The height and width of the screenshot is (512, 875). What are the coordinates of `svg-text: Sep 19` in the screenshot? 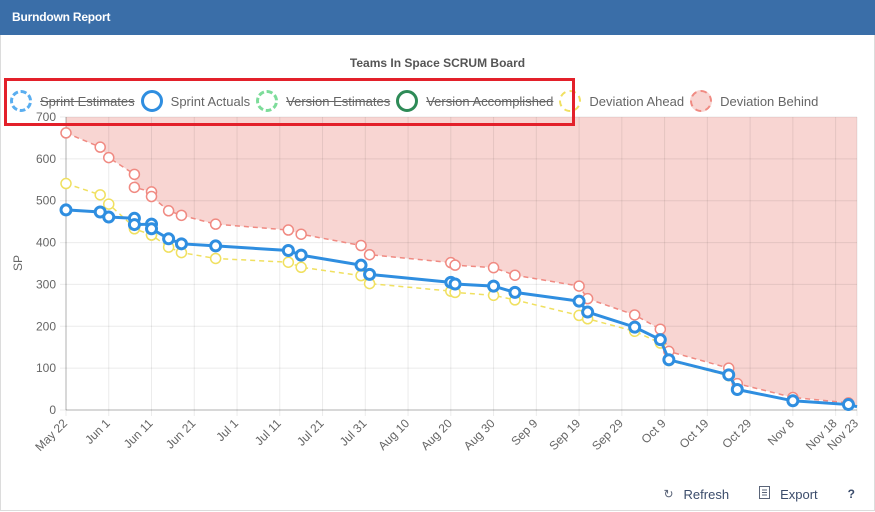 It's located at (564, 434).